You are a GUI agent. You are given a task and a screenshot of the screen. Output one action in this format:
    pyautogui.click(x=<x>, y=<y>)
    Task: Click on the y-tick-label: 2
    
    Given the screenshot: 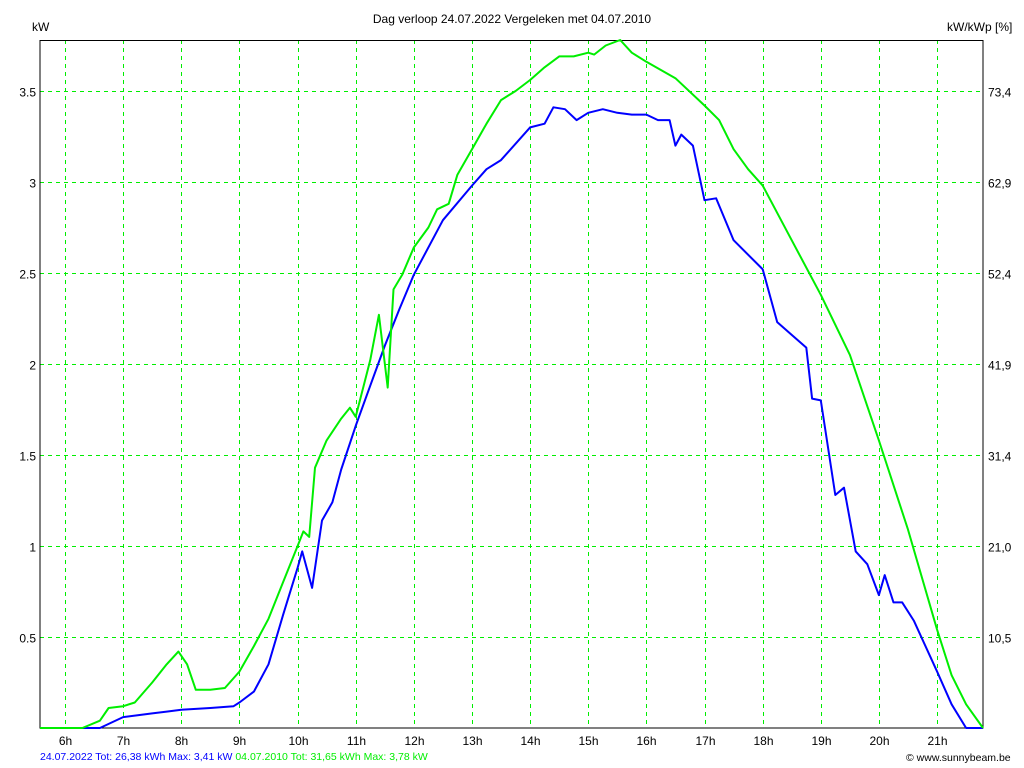 What is the action you would take?
    pyautogui.click(x=32, y=366)
    